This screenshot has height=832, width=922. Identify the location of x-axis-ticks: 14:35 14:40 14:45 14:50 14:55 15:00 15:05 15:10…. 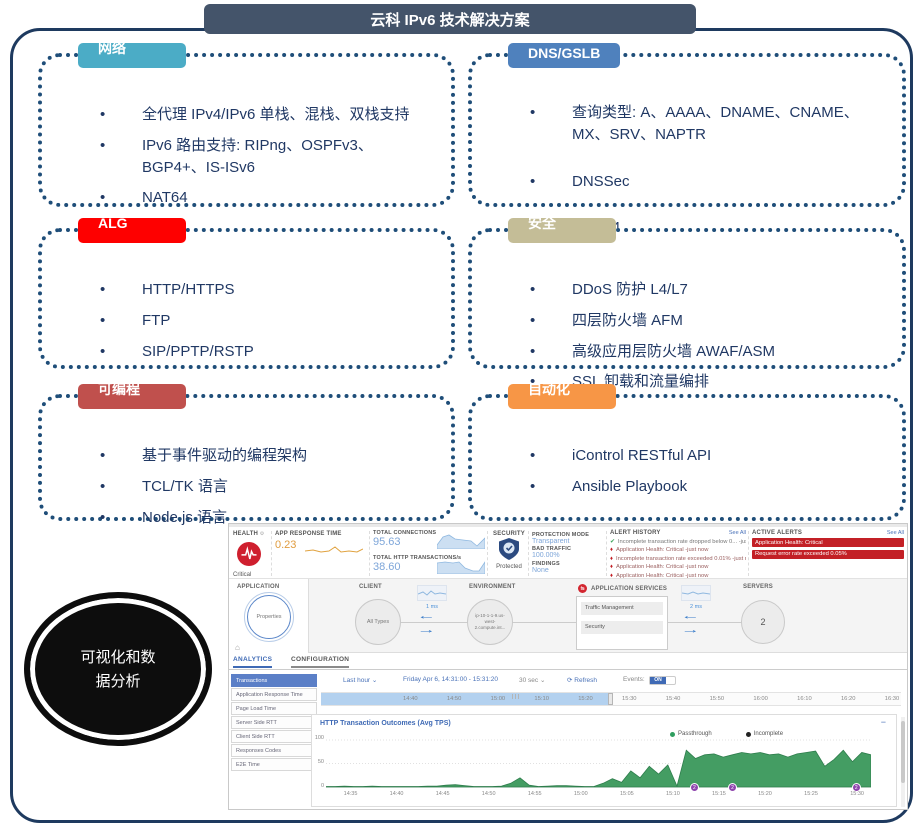
(598, 795).